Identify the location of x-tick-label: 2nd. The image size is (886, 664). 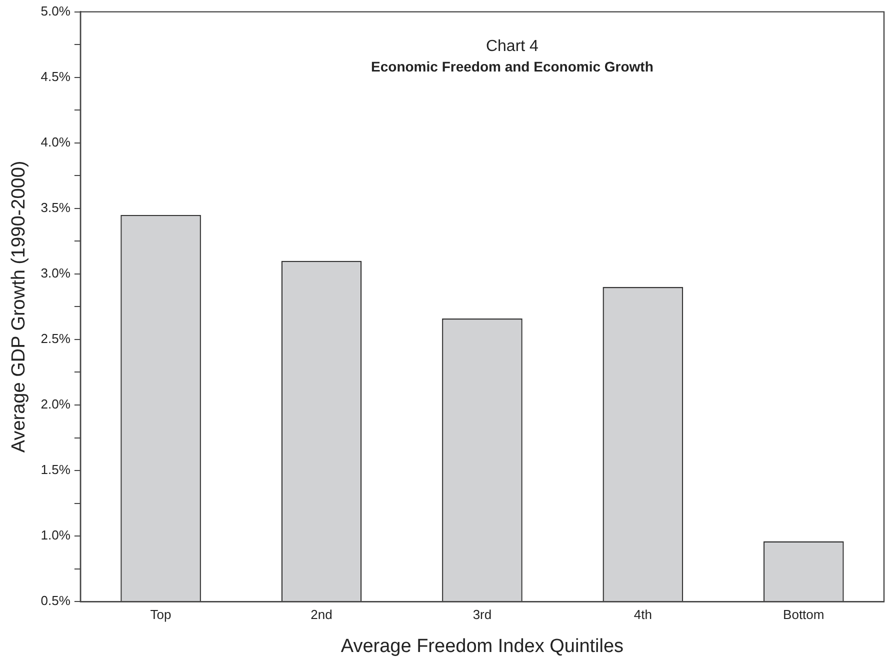
(321, 614).